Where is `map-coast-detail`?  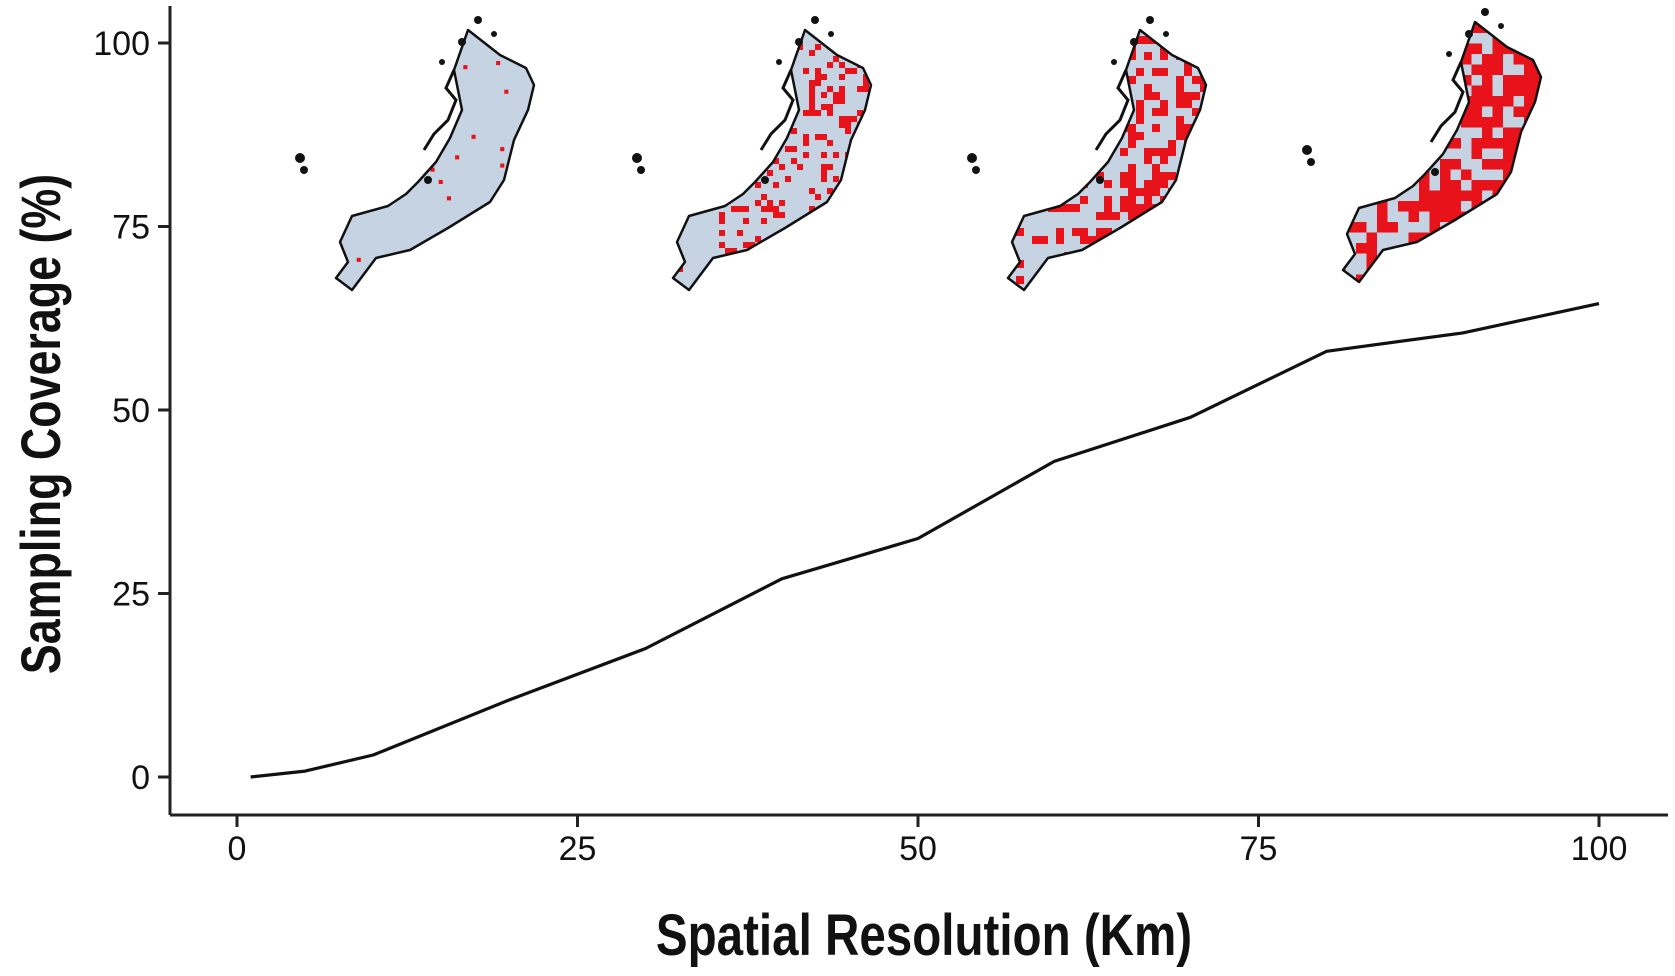 map-coast-detail is located at coordinates (1112, 110).